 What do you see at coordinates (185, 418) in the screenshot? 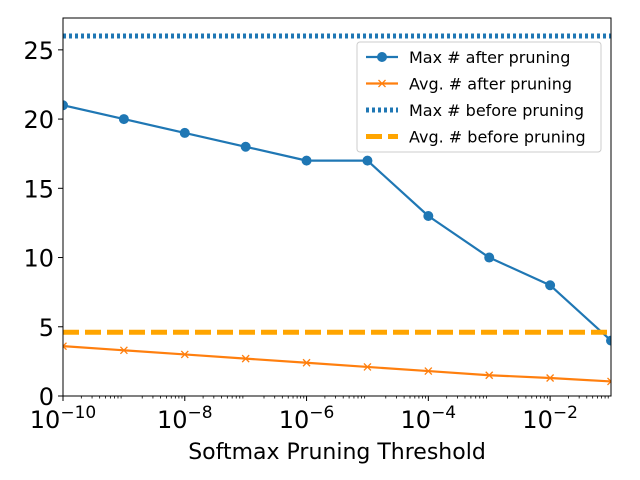
I see `x-tick-label-1: 10⁻⁸` at bounding box center [185, 418].